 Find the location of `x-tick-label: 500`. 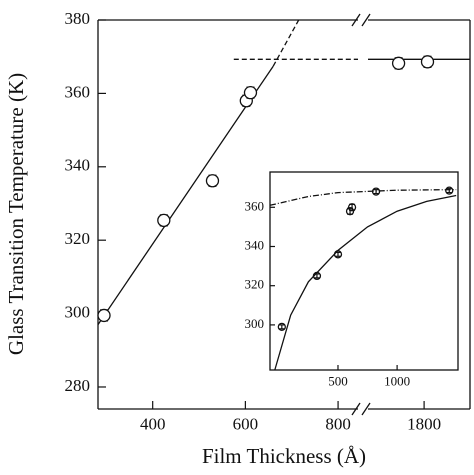

x-tick-label: 500 is located at coordinates (338, 380).